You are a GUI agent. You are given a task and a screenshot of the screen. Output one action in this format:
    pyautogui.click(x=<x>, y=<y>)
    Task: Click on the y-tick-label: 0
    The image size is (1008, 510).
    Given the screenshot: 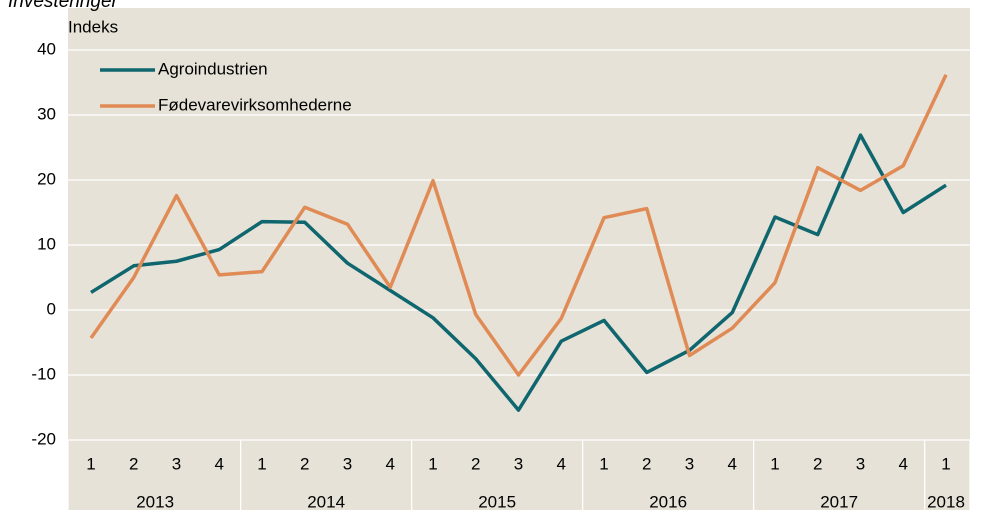 What is the action you would take?
    pyautogui.click(x=51, y=308)
    